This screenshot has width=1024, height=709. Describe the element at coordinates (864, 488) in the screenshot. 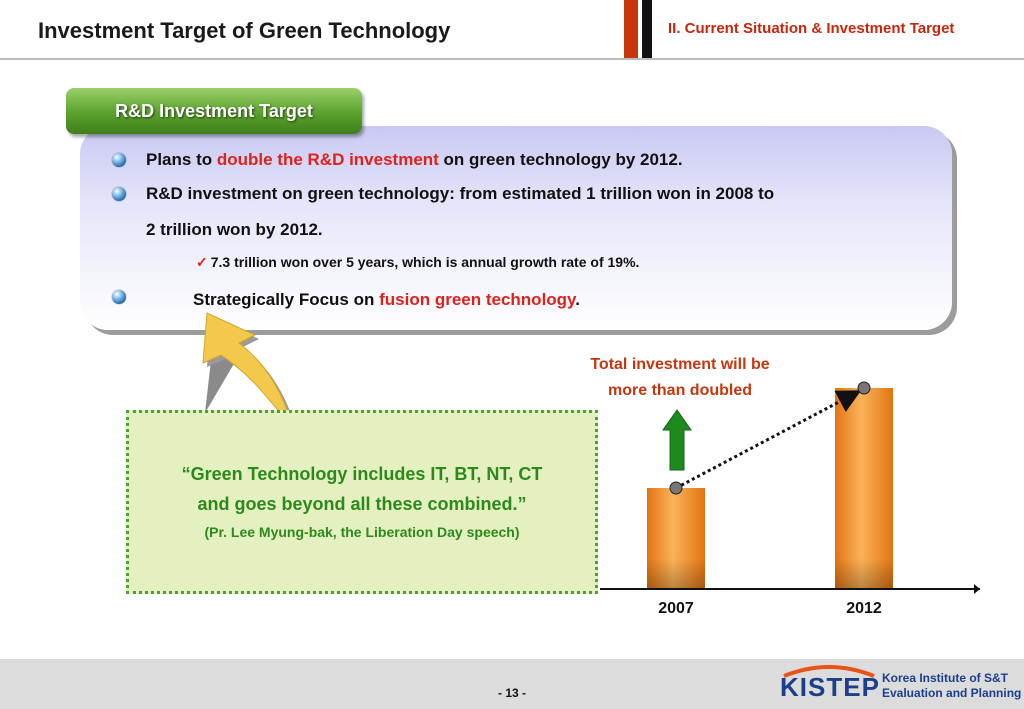

I see `bar-2012` at that location.